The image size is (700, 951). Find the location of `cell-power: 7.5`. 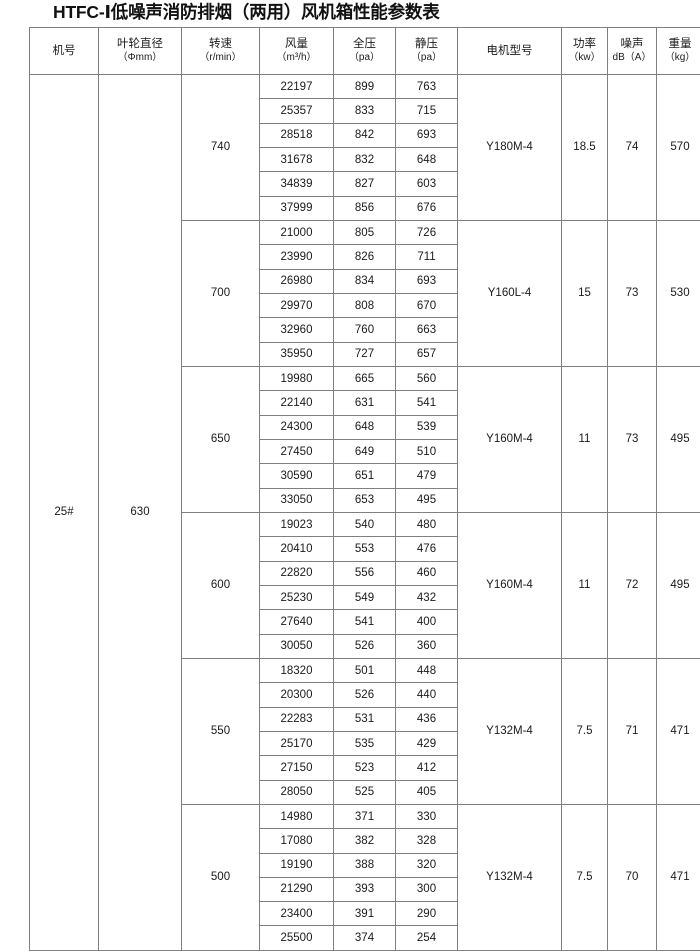

cell-power: 7.5 is located at coordinates (585, 731).